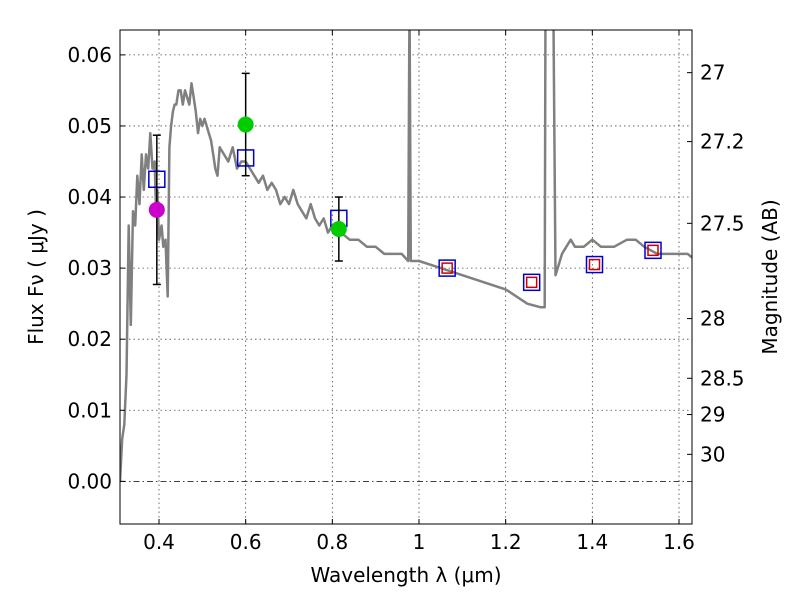 The height and width of the screenshot is (600, 800). Describe the element at coordinates (592, 542) in the screenshot. I see `x-tick-label: 1.4` at that location.